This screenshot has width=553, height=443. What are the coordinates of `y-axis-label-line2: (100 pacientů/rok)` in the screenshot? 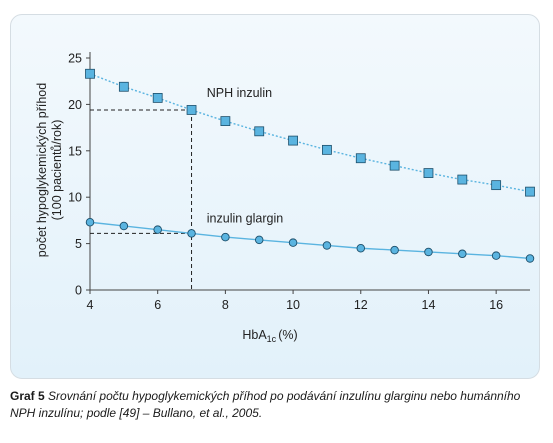 It's located at (57, 170).